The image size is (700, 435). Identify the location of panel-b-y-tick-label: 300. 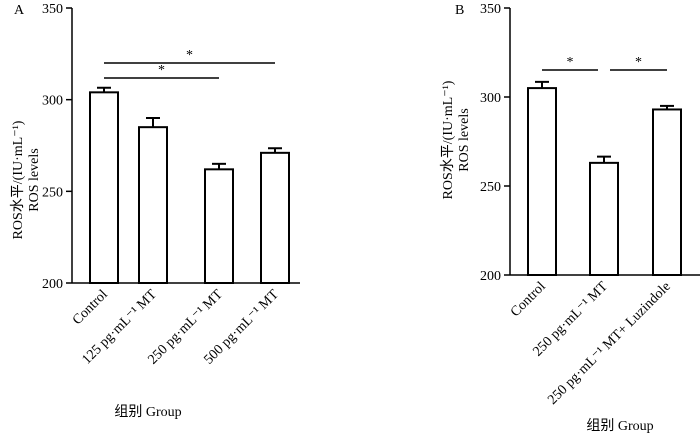
(490, 98).